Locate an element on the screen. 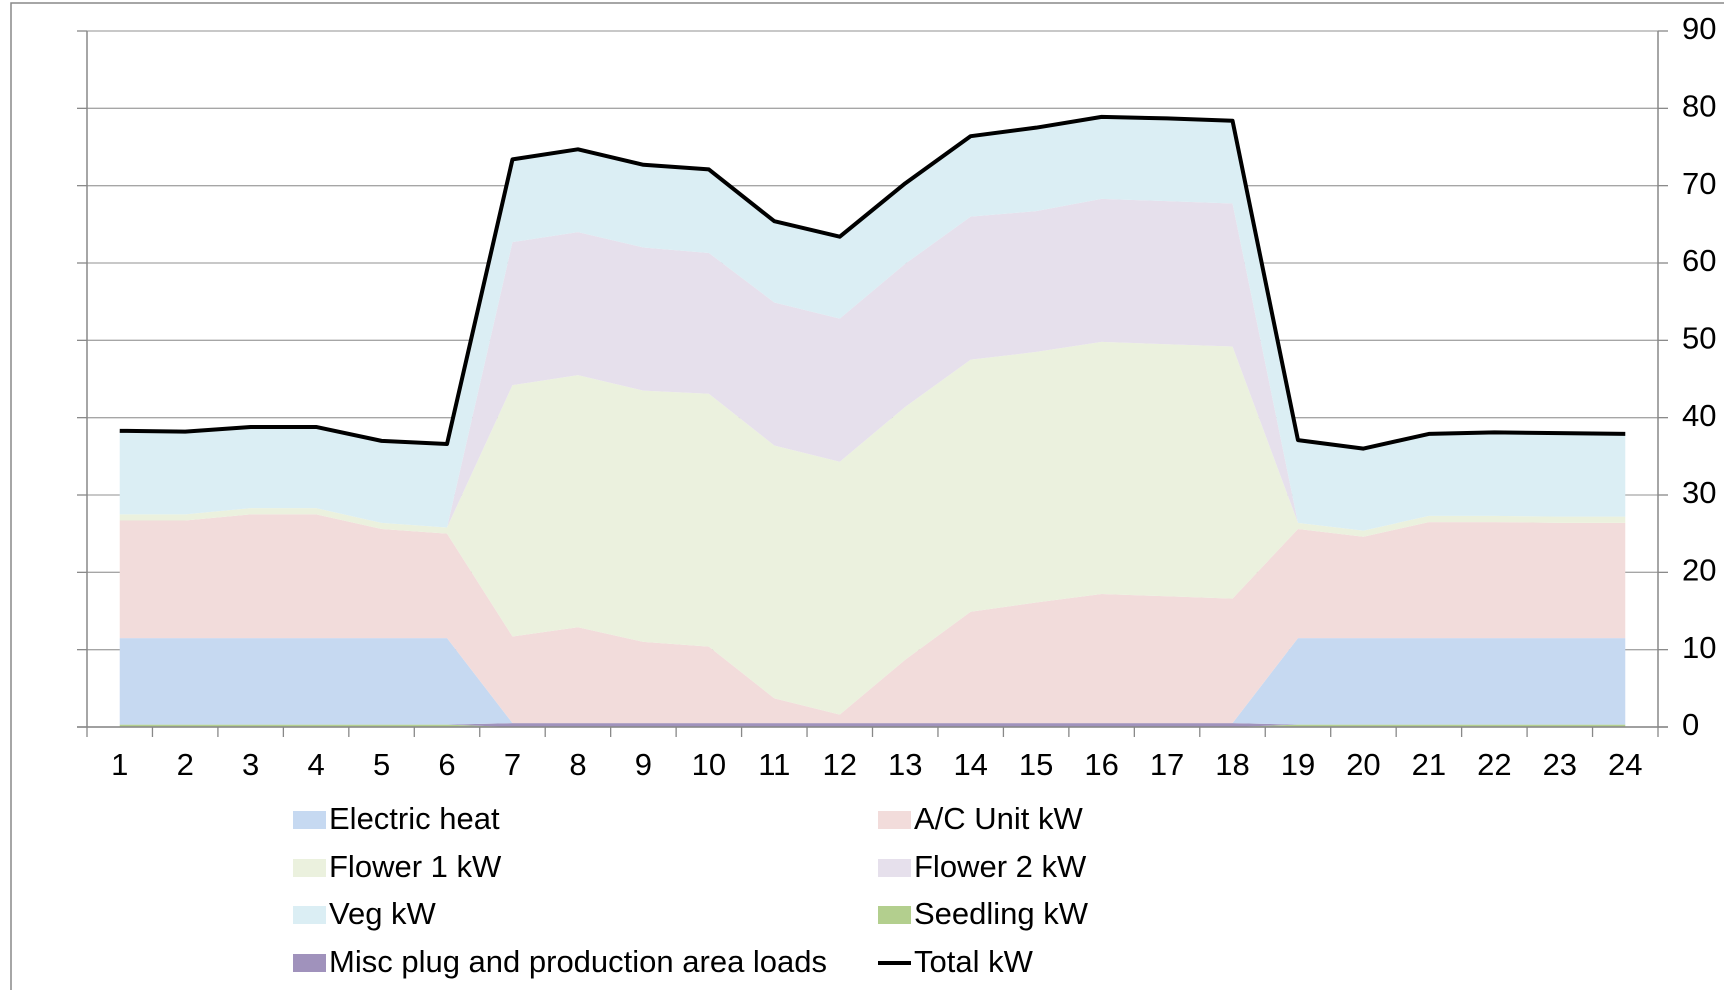 Image resolution: width=1724 pixels, height=995 pixels. x-tick-label: 9 is located at coordinates (643, 764).